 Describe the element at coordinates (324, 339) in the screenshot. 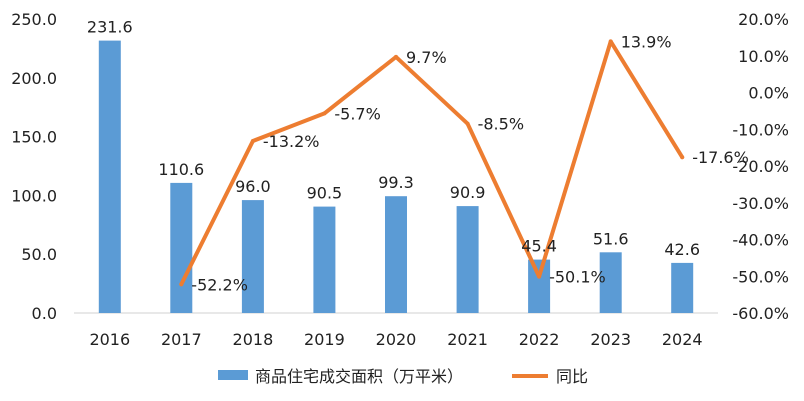

I see `x-tick-label: 2019` at that location.